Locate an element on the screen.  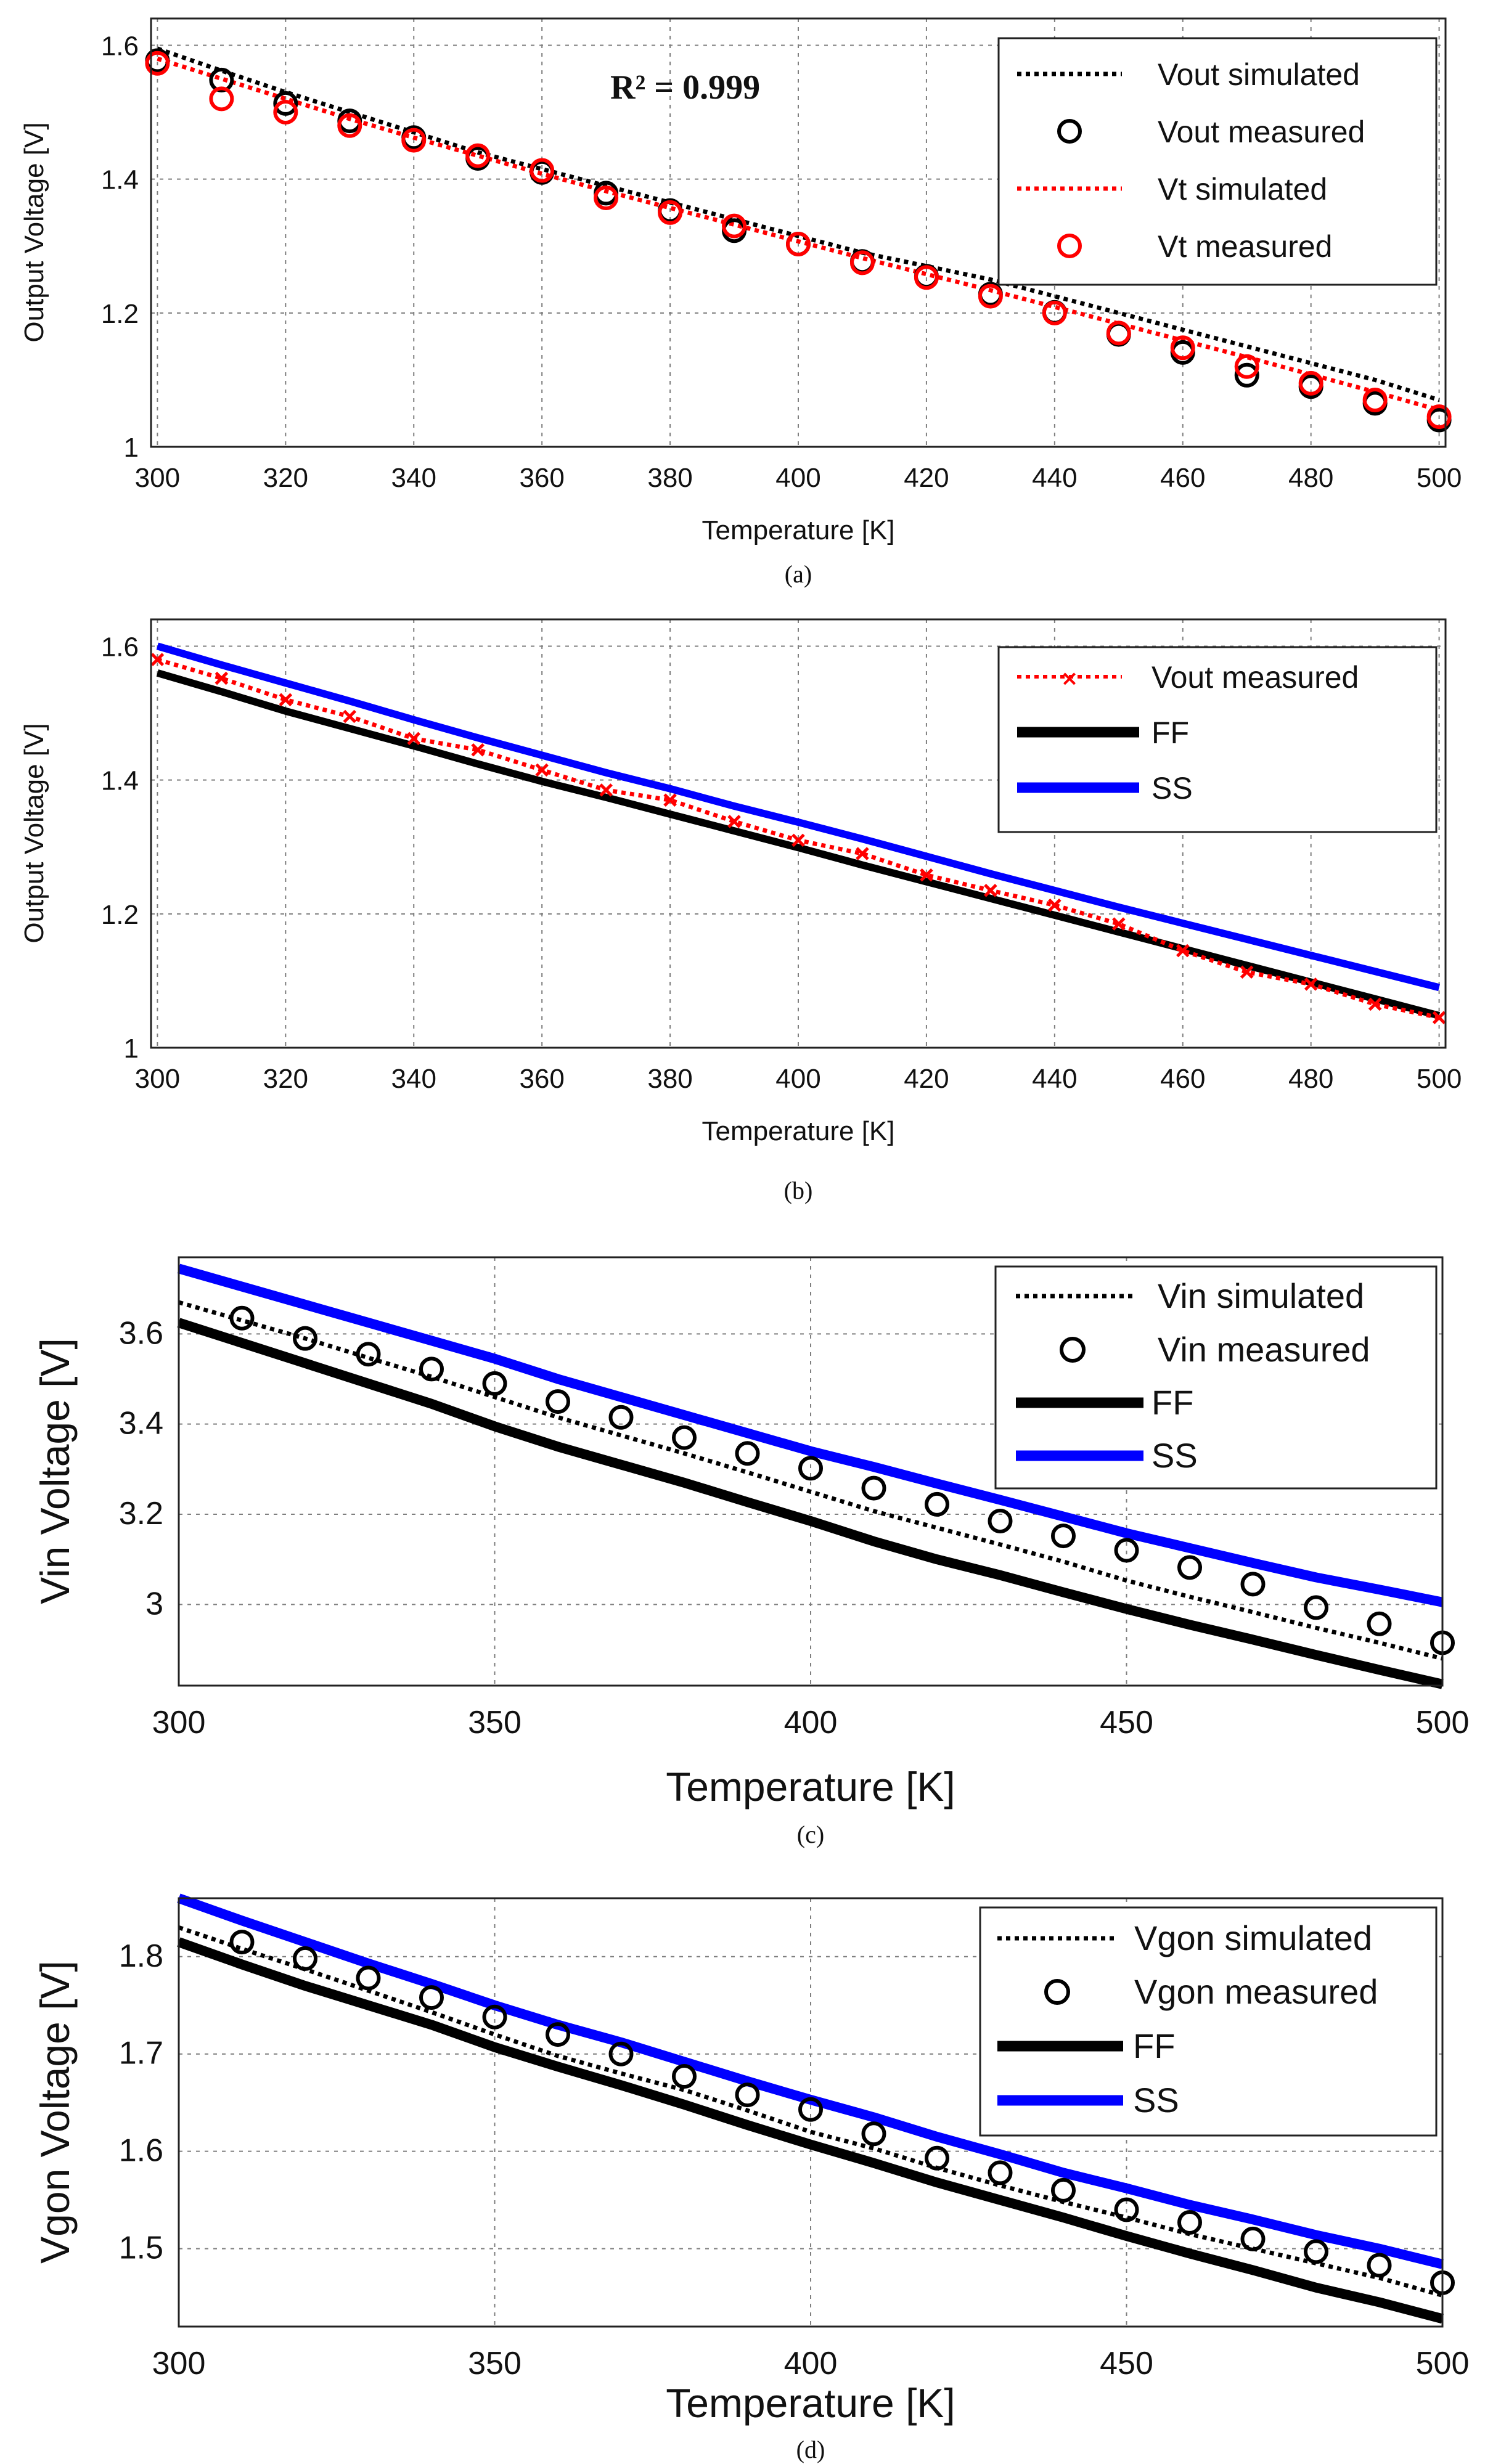
data-point-vout-measured-a is located at coordinates (285, 104).